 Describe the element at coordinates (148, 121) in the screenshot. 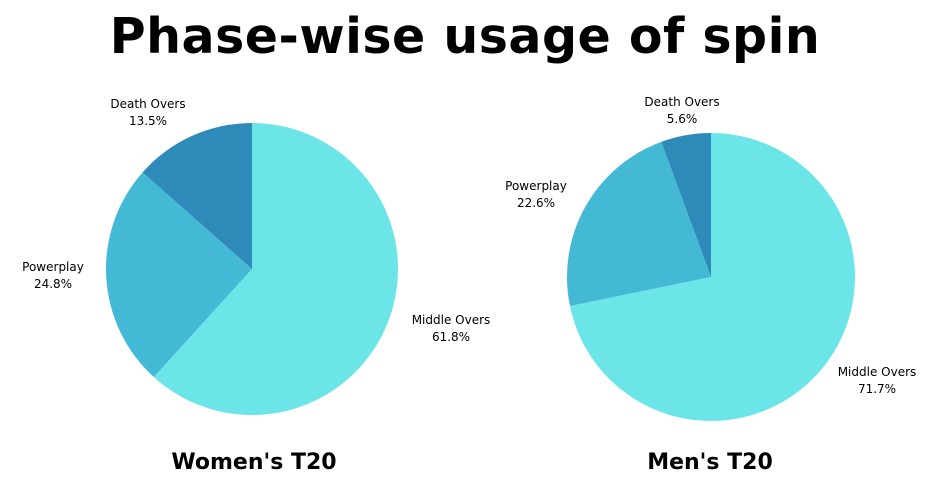

I see `slice-value-label: 13.5%` at that location.